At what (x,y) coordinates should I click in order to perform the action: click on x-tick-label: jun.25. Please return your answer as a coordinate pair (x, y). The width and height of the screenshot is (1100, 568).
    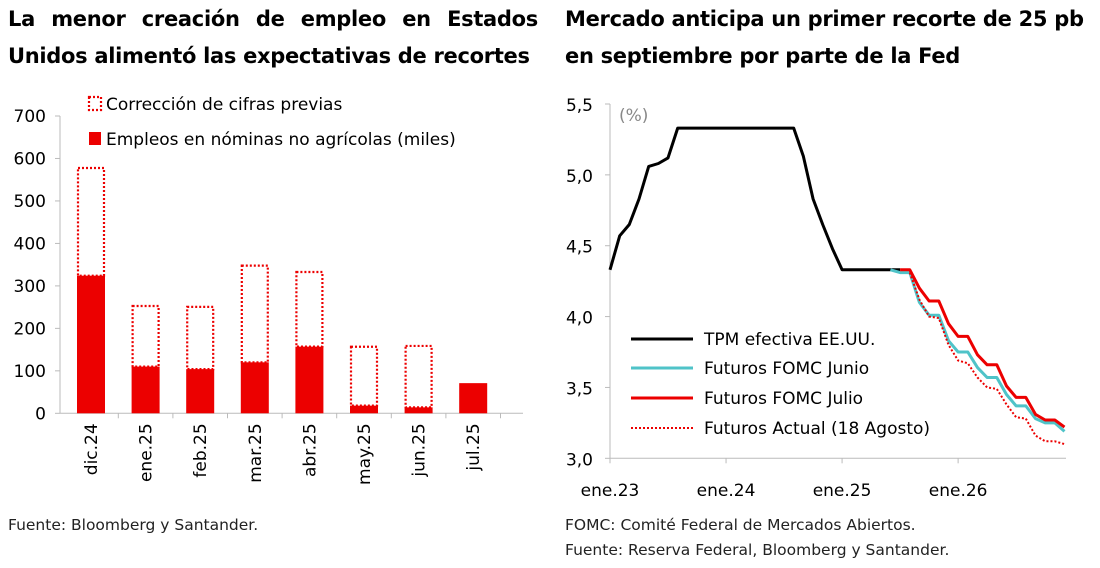
    Looking at the image, I should click on (420, 450).